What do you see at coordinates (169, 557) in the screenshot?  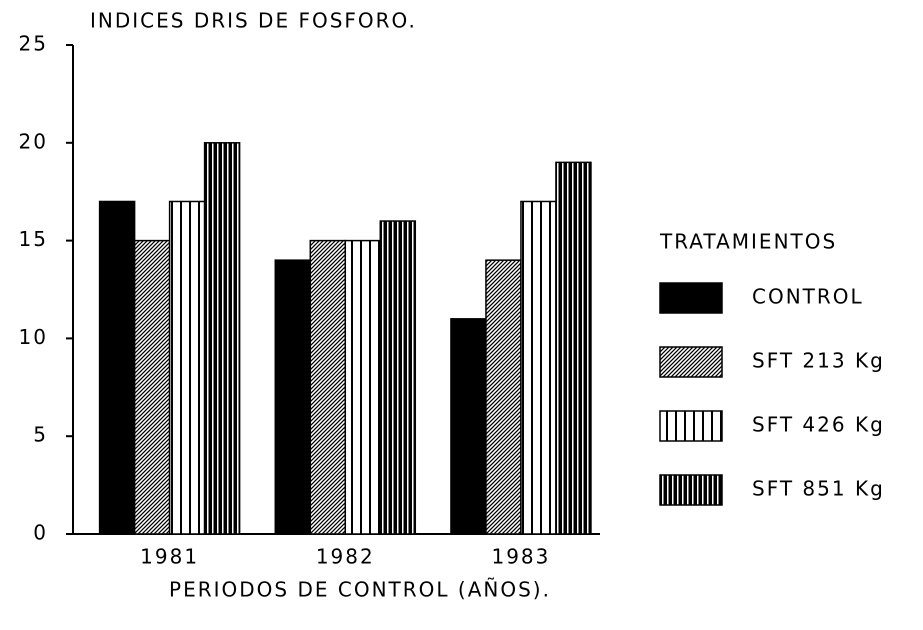 I see `x-tick-label: 1981` at bounding box center [169, 557].